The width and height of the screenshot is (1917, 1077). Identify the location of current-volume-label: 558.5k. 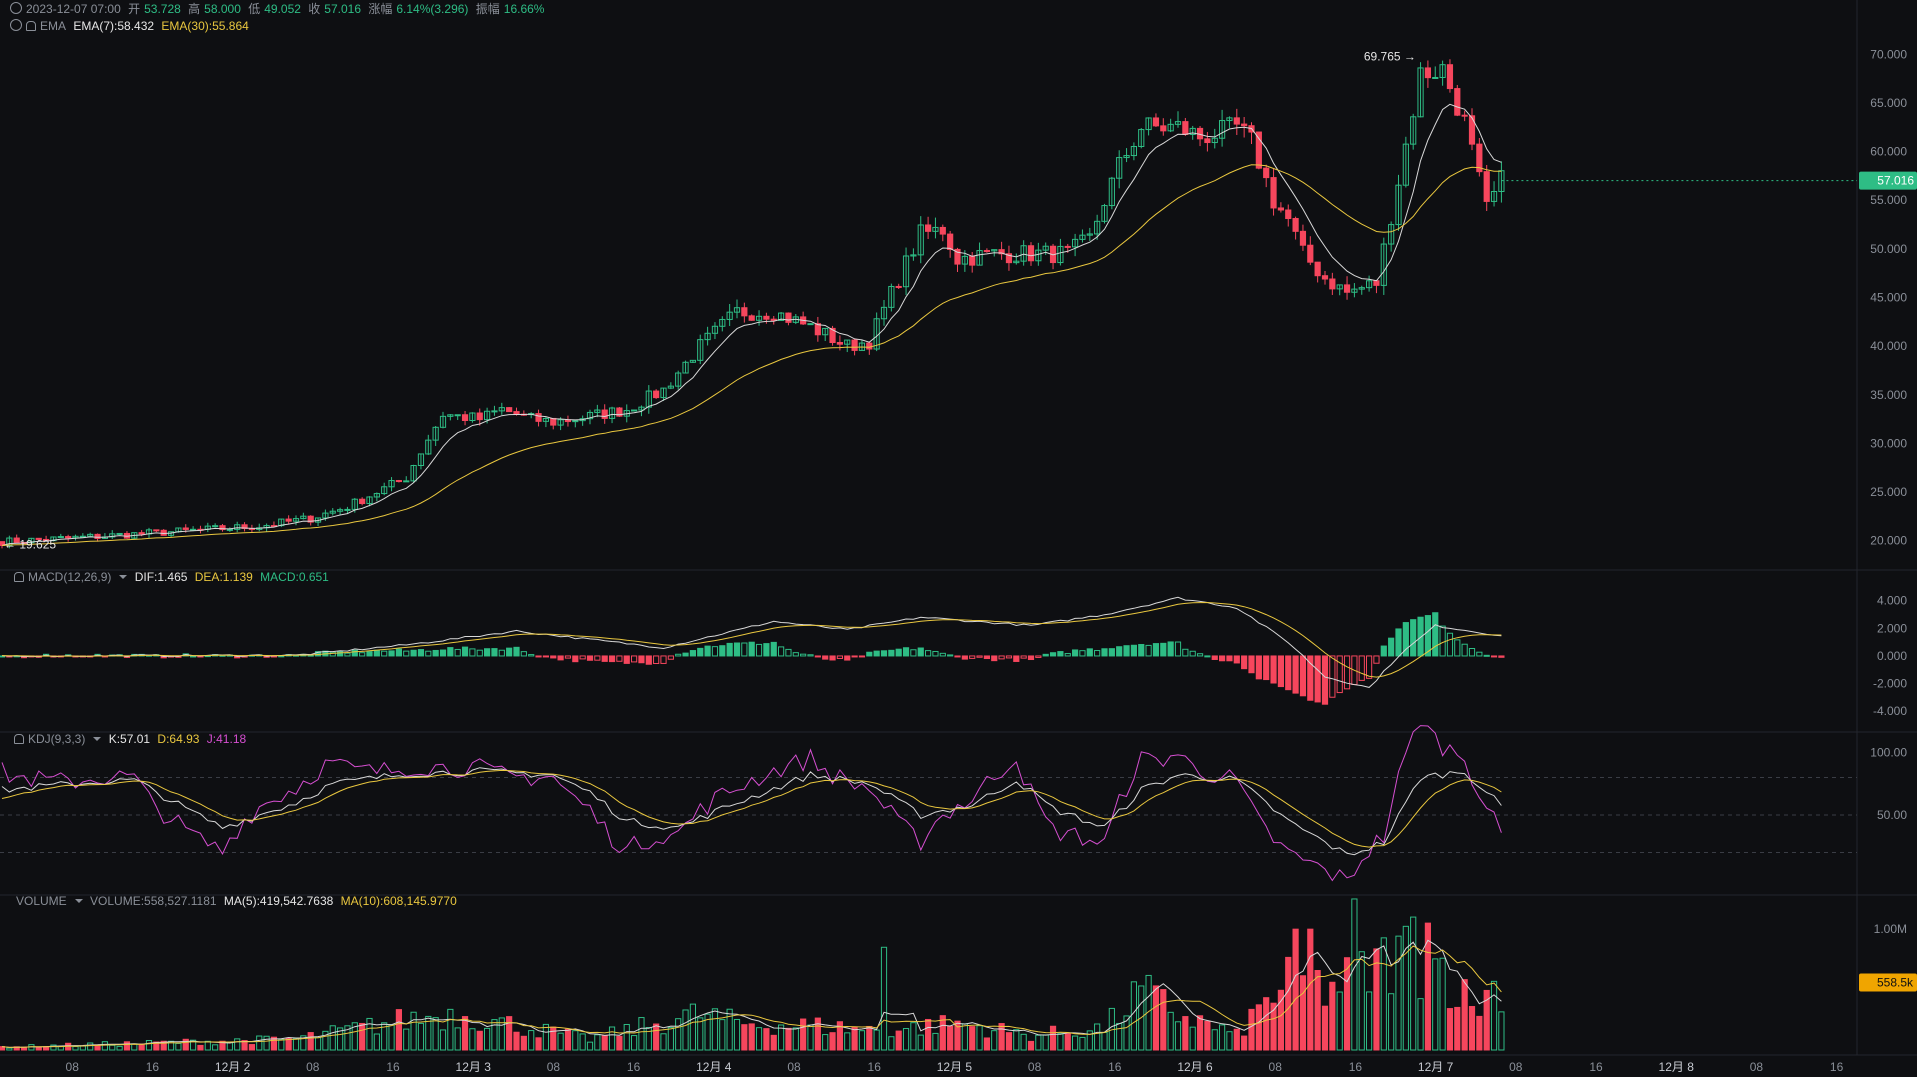
(1895, 983).